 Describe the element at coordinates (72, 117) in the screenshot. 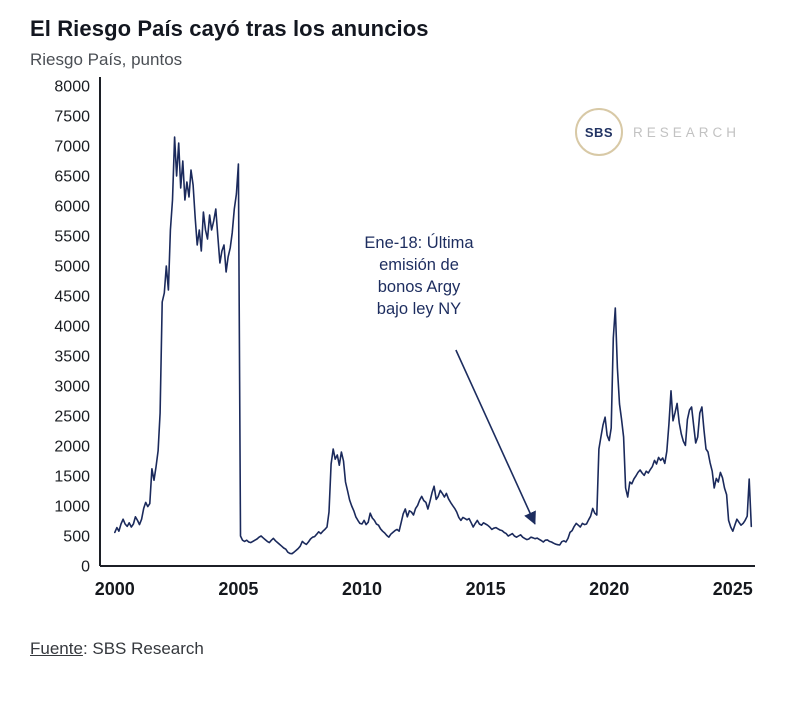

I see `y-tick-label: 7500` at that location.